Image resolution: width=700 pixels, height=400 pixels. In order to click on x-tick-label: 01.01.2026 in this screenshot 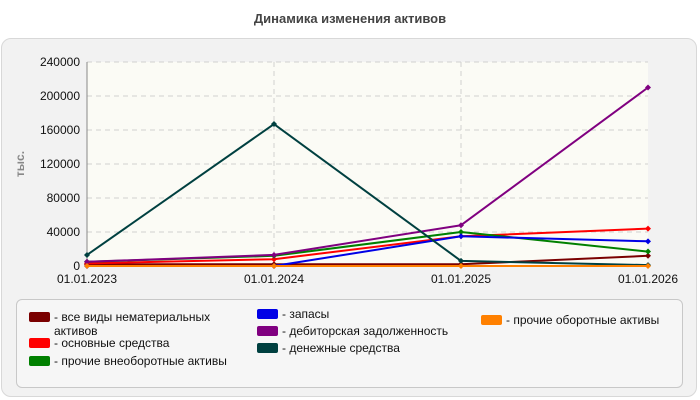, I will do `click(648, 279)`.